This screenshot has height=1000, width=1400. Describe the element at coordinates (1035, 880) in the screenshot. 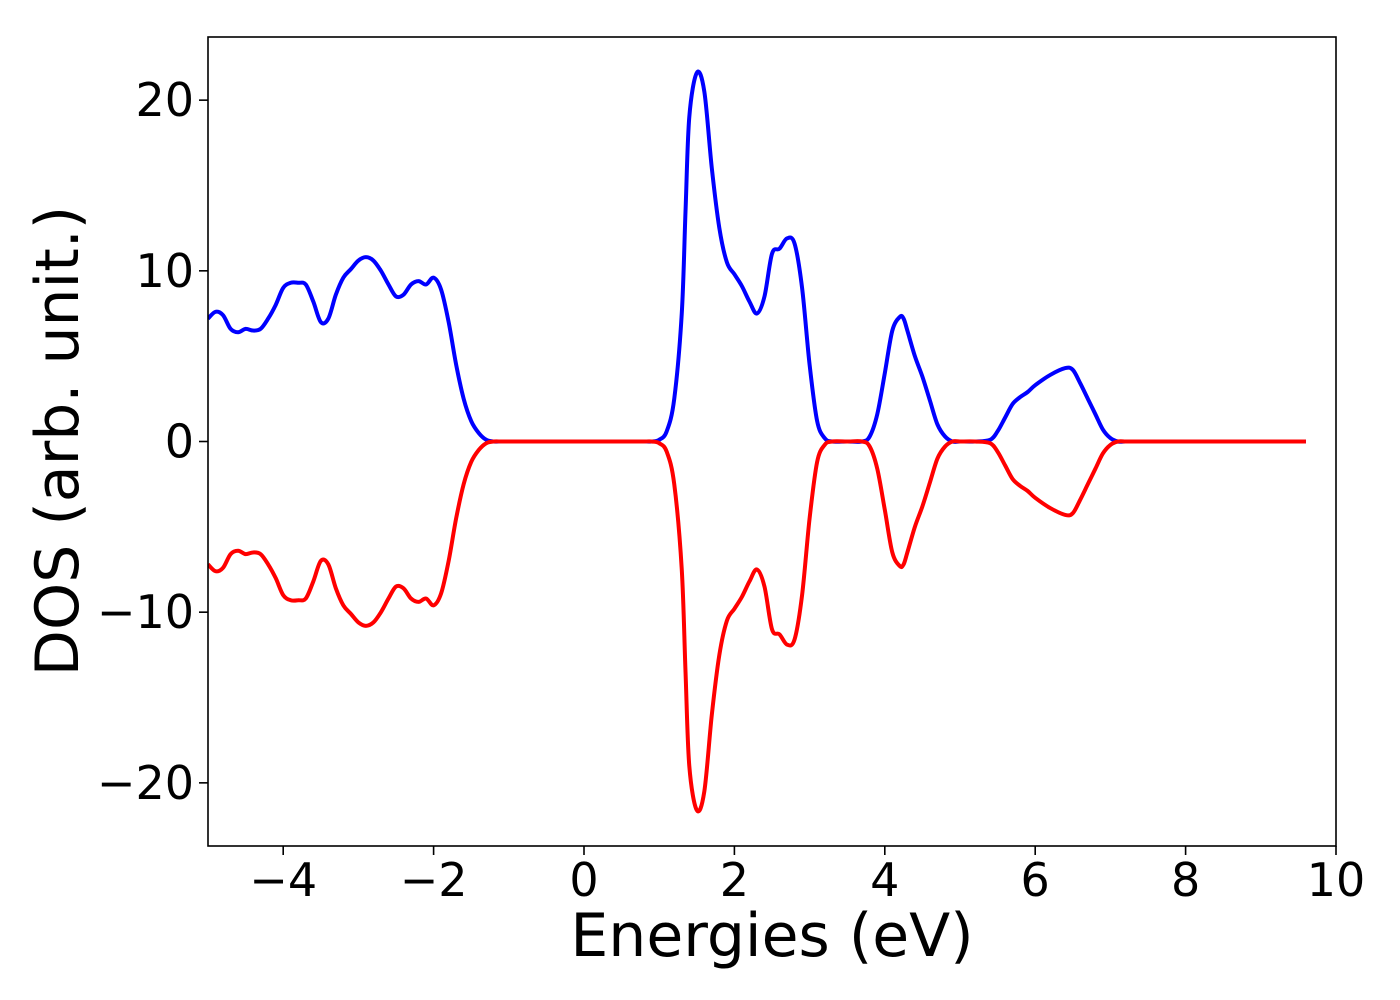

I see `x-tick-label: 6` at that location.